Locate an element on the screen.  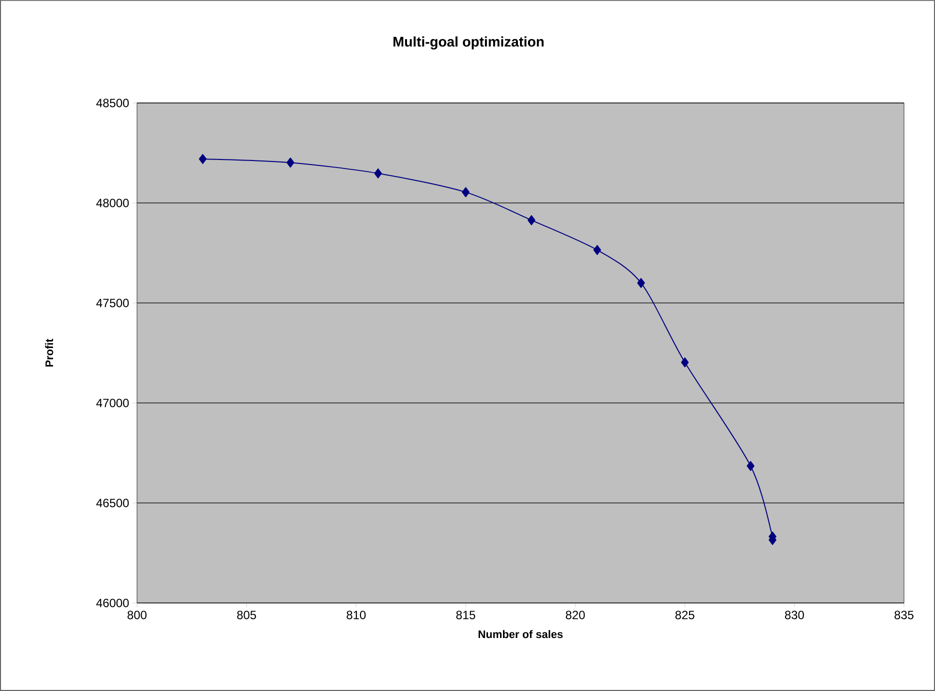
y-tick-label: 46500 is located at coordinates (112, 503).